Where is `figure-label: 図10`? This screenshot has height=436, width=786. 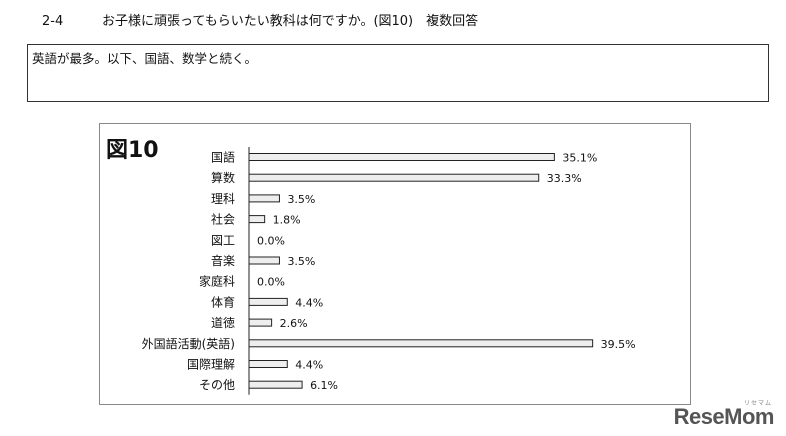 figure-label: 図10 is located at coordinates (132, 150).